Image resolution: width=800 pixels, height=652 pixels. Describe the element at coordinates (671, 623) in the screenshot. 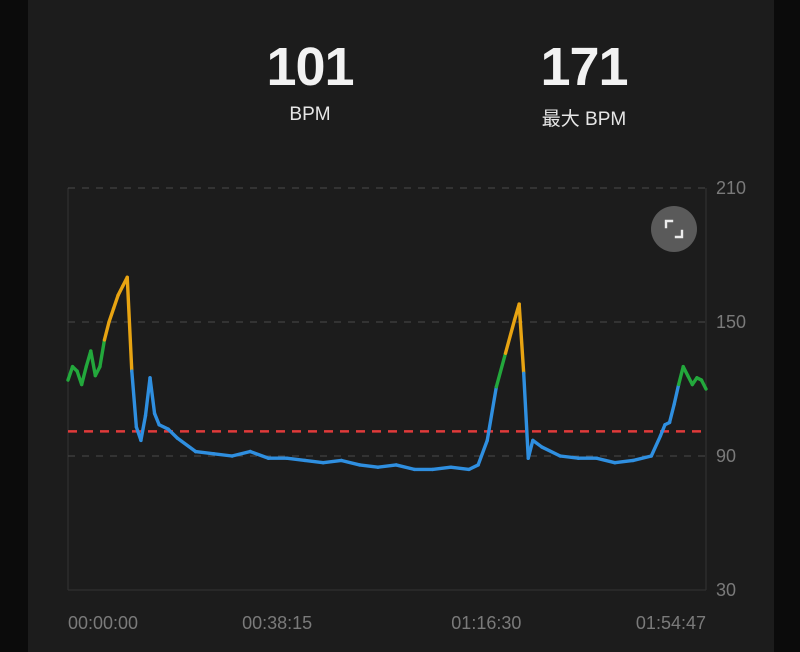

I see `x-tick-label: 01:54:47` at that location.